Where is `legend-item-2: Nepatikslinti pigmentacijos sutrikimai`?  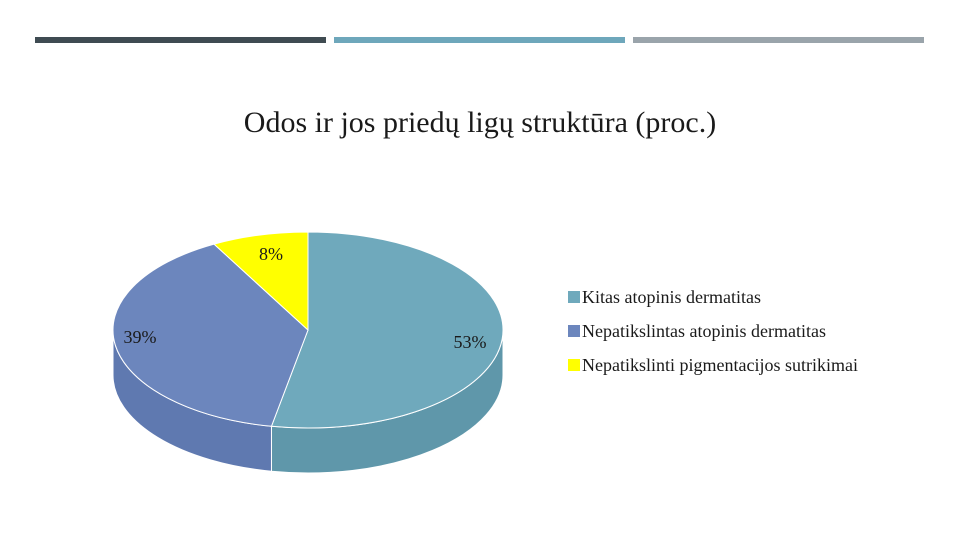 legend-item-2: Nepatikslinti pigmentacijos sutrikimai is located at coordinates (713, 365).